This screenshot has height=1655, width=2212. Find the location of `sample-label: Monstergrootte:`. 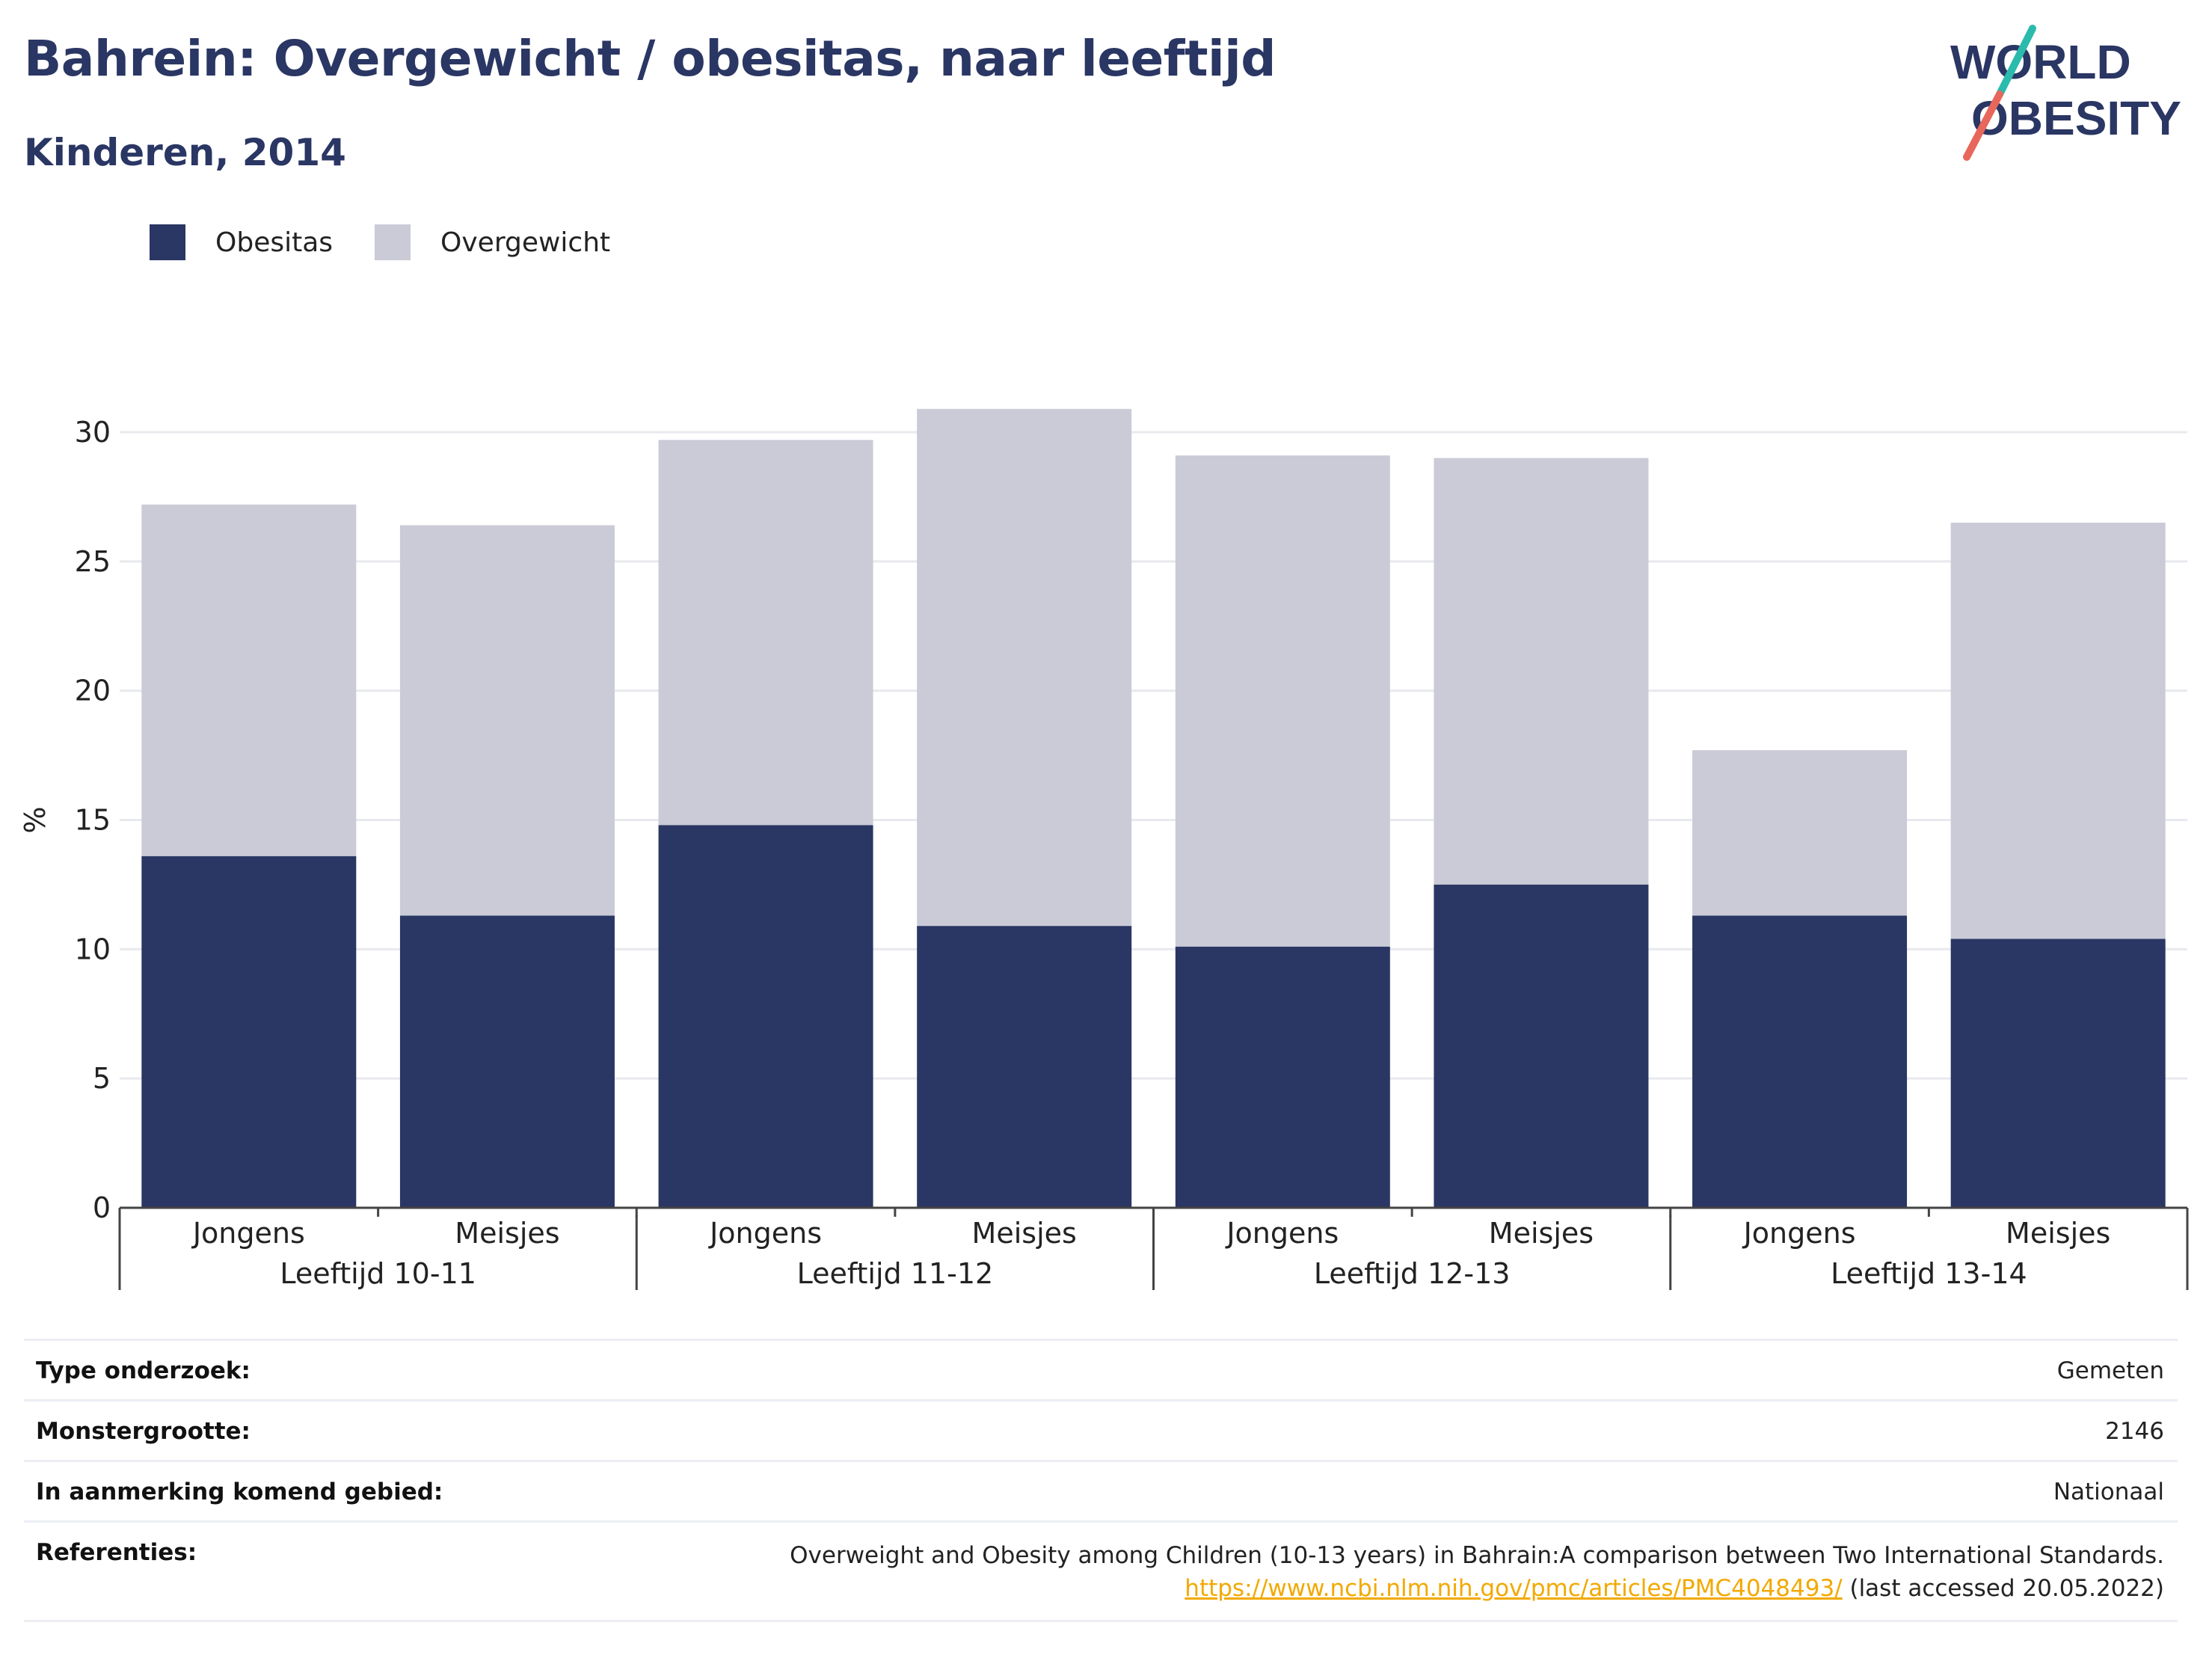

sample-label: Monstergrootte: is located at coordinates (143, 1431).